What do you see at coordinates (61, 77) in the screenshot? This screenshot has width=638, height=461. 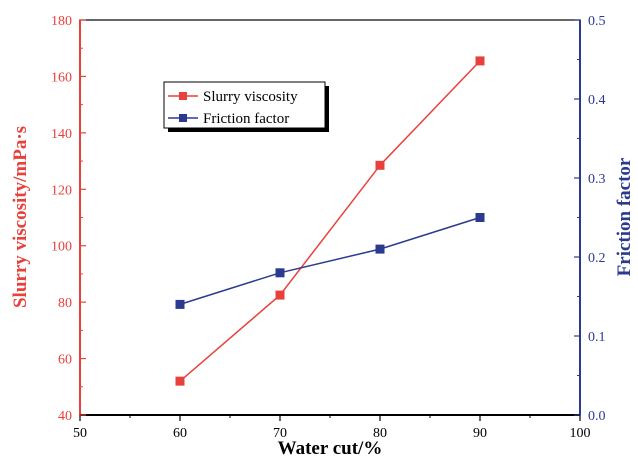 I see `left-tick-label: 160` at bounding box center [61, 77].